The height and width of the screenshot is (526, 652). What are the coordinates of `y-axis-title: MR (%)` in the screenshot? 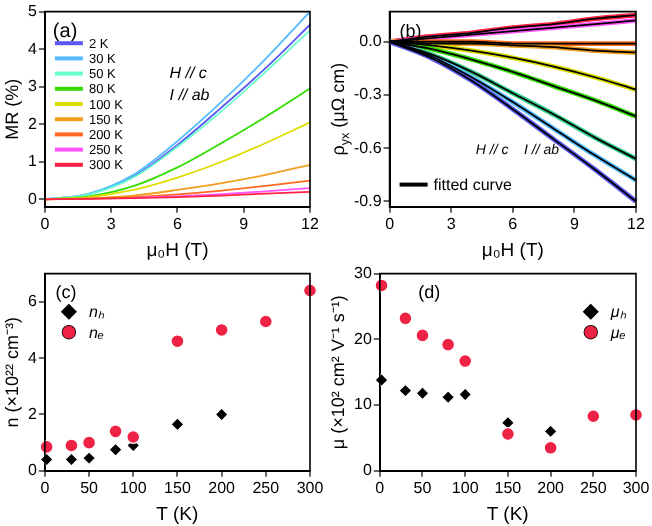 It's located at (12, 109).